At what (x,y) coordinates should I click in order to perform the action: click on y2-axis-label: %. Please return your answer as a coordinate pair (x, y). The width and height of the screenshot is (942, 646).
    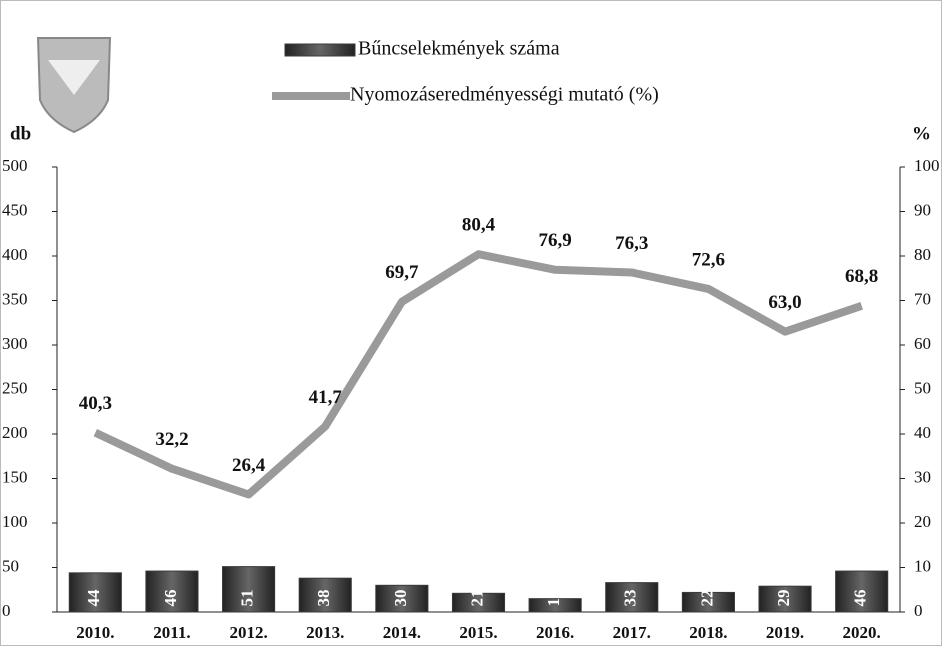
    Looking at the image, I should click on (921, 133).